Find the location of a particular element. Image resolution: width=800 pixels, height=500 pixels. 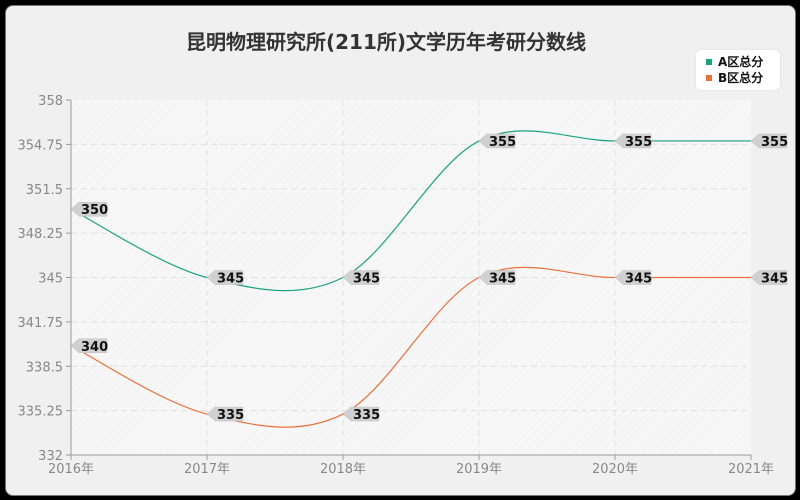

legend: A区总分 B区总分 is located at coordinates (738, 70).